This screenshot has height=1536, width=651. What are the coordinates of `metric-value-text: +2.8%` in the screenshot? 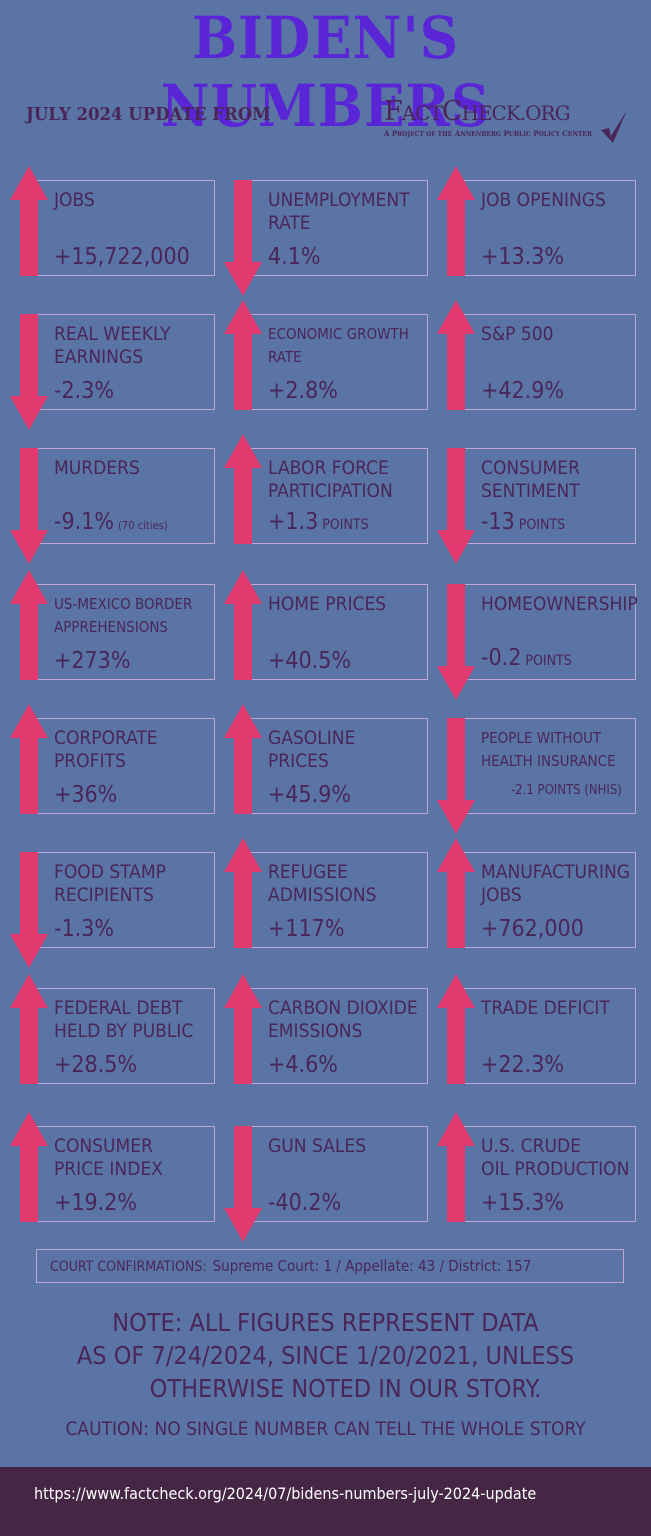 It's located at (303, 391).